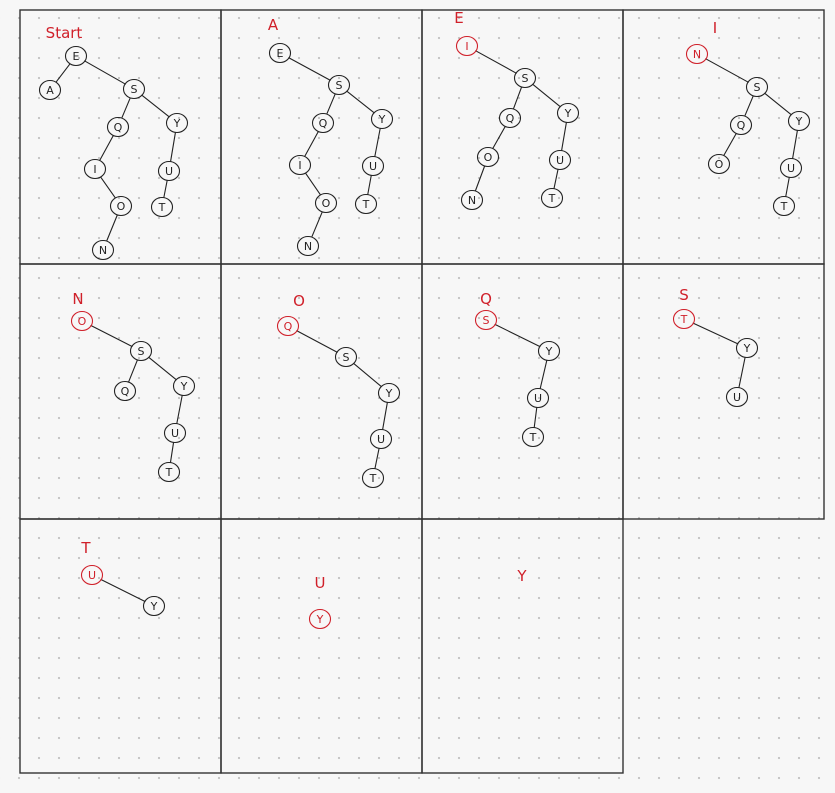 This screenshot has width=835, height=793. I want to click on panel-label: T, so click(85, 548).